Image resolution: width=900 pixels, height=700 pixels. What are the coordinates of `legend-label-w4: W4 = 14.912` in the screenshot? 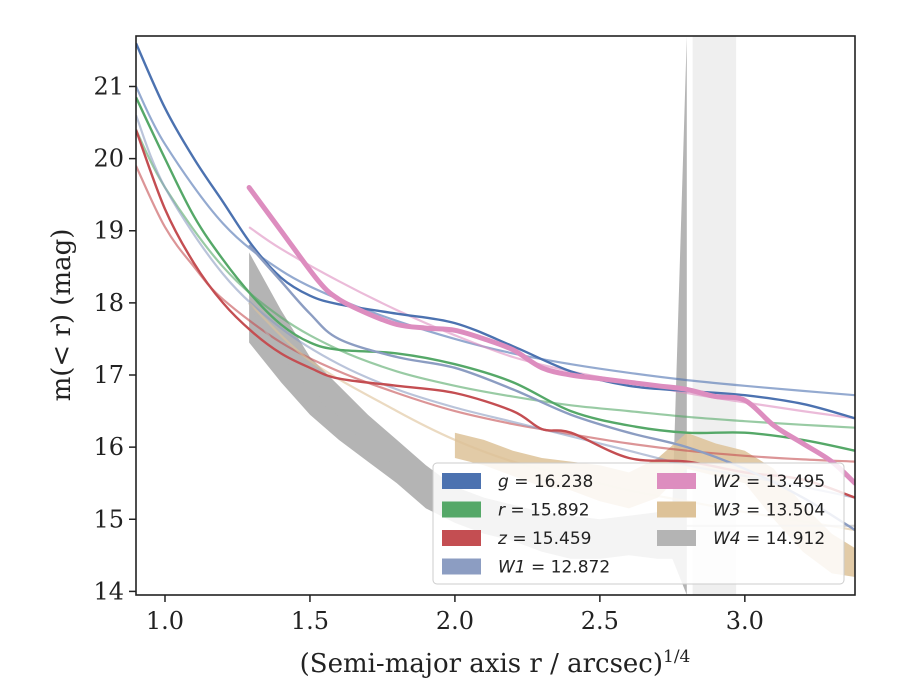 It's located at (769, 539).